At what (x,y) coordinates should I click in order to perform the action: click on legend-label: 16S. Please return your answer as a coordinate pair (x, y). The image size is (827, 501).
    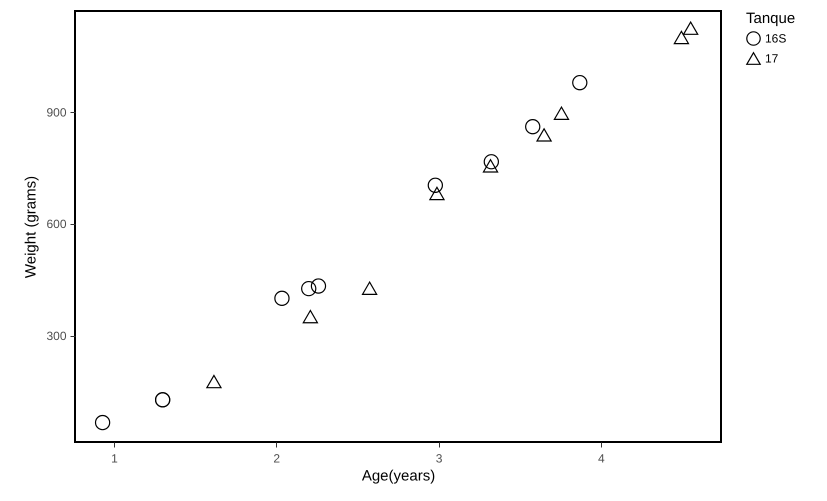
    Looking at the image, I should click on (775, 39).